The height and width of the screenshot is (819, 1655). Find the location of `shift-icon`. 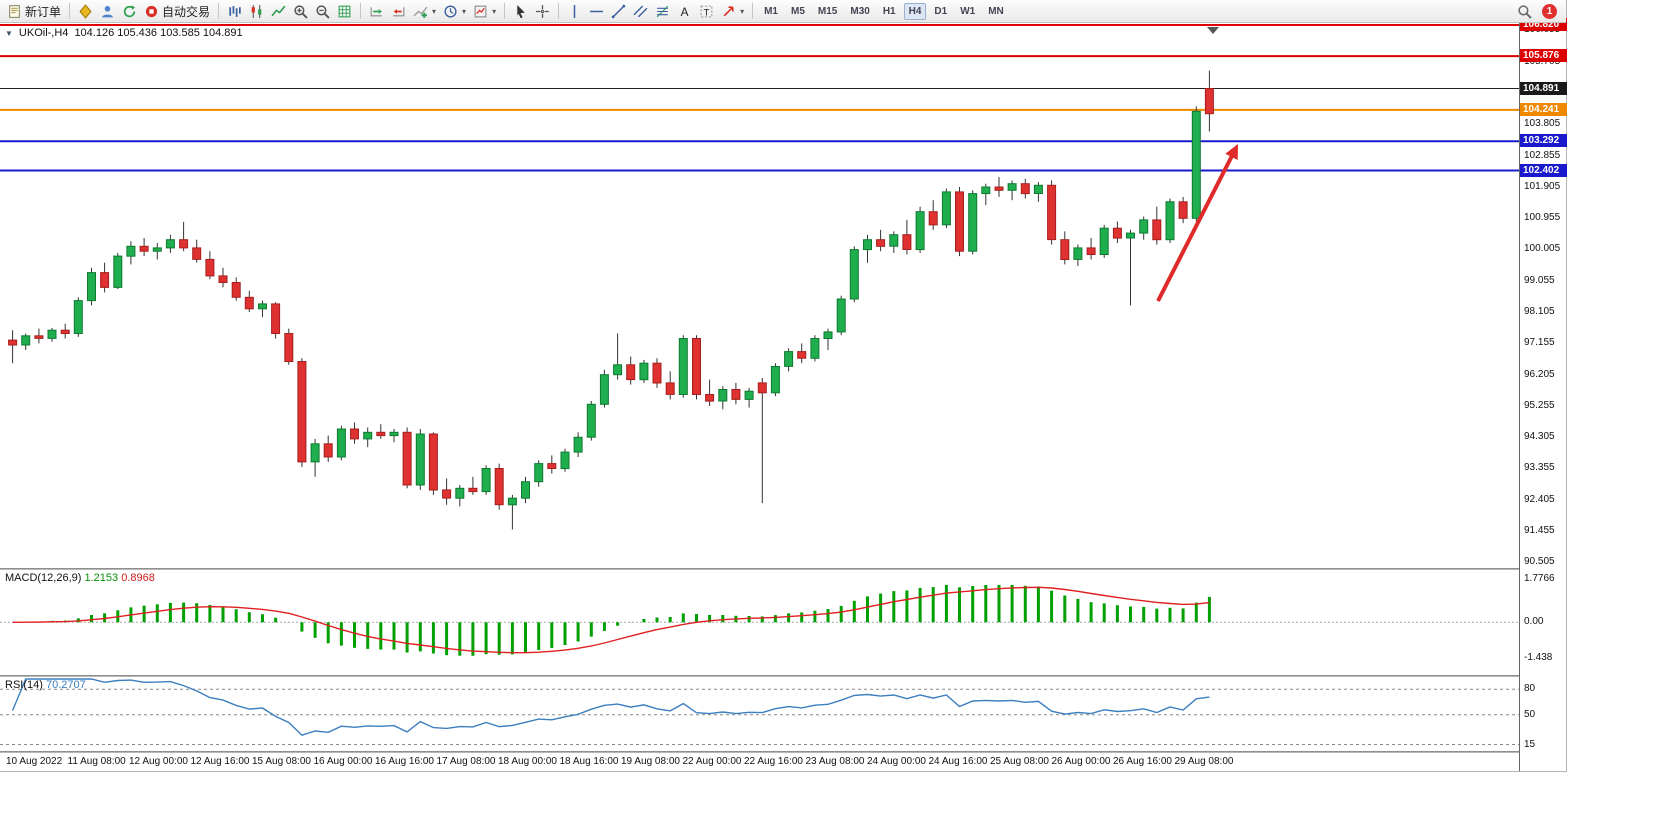

shift-icon is located at coordinates (399, 11).